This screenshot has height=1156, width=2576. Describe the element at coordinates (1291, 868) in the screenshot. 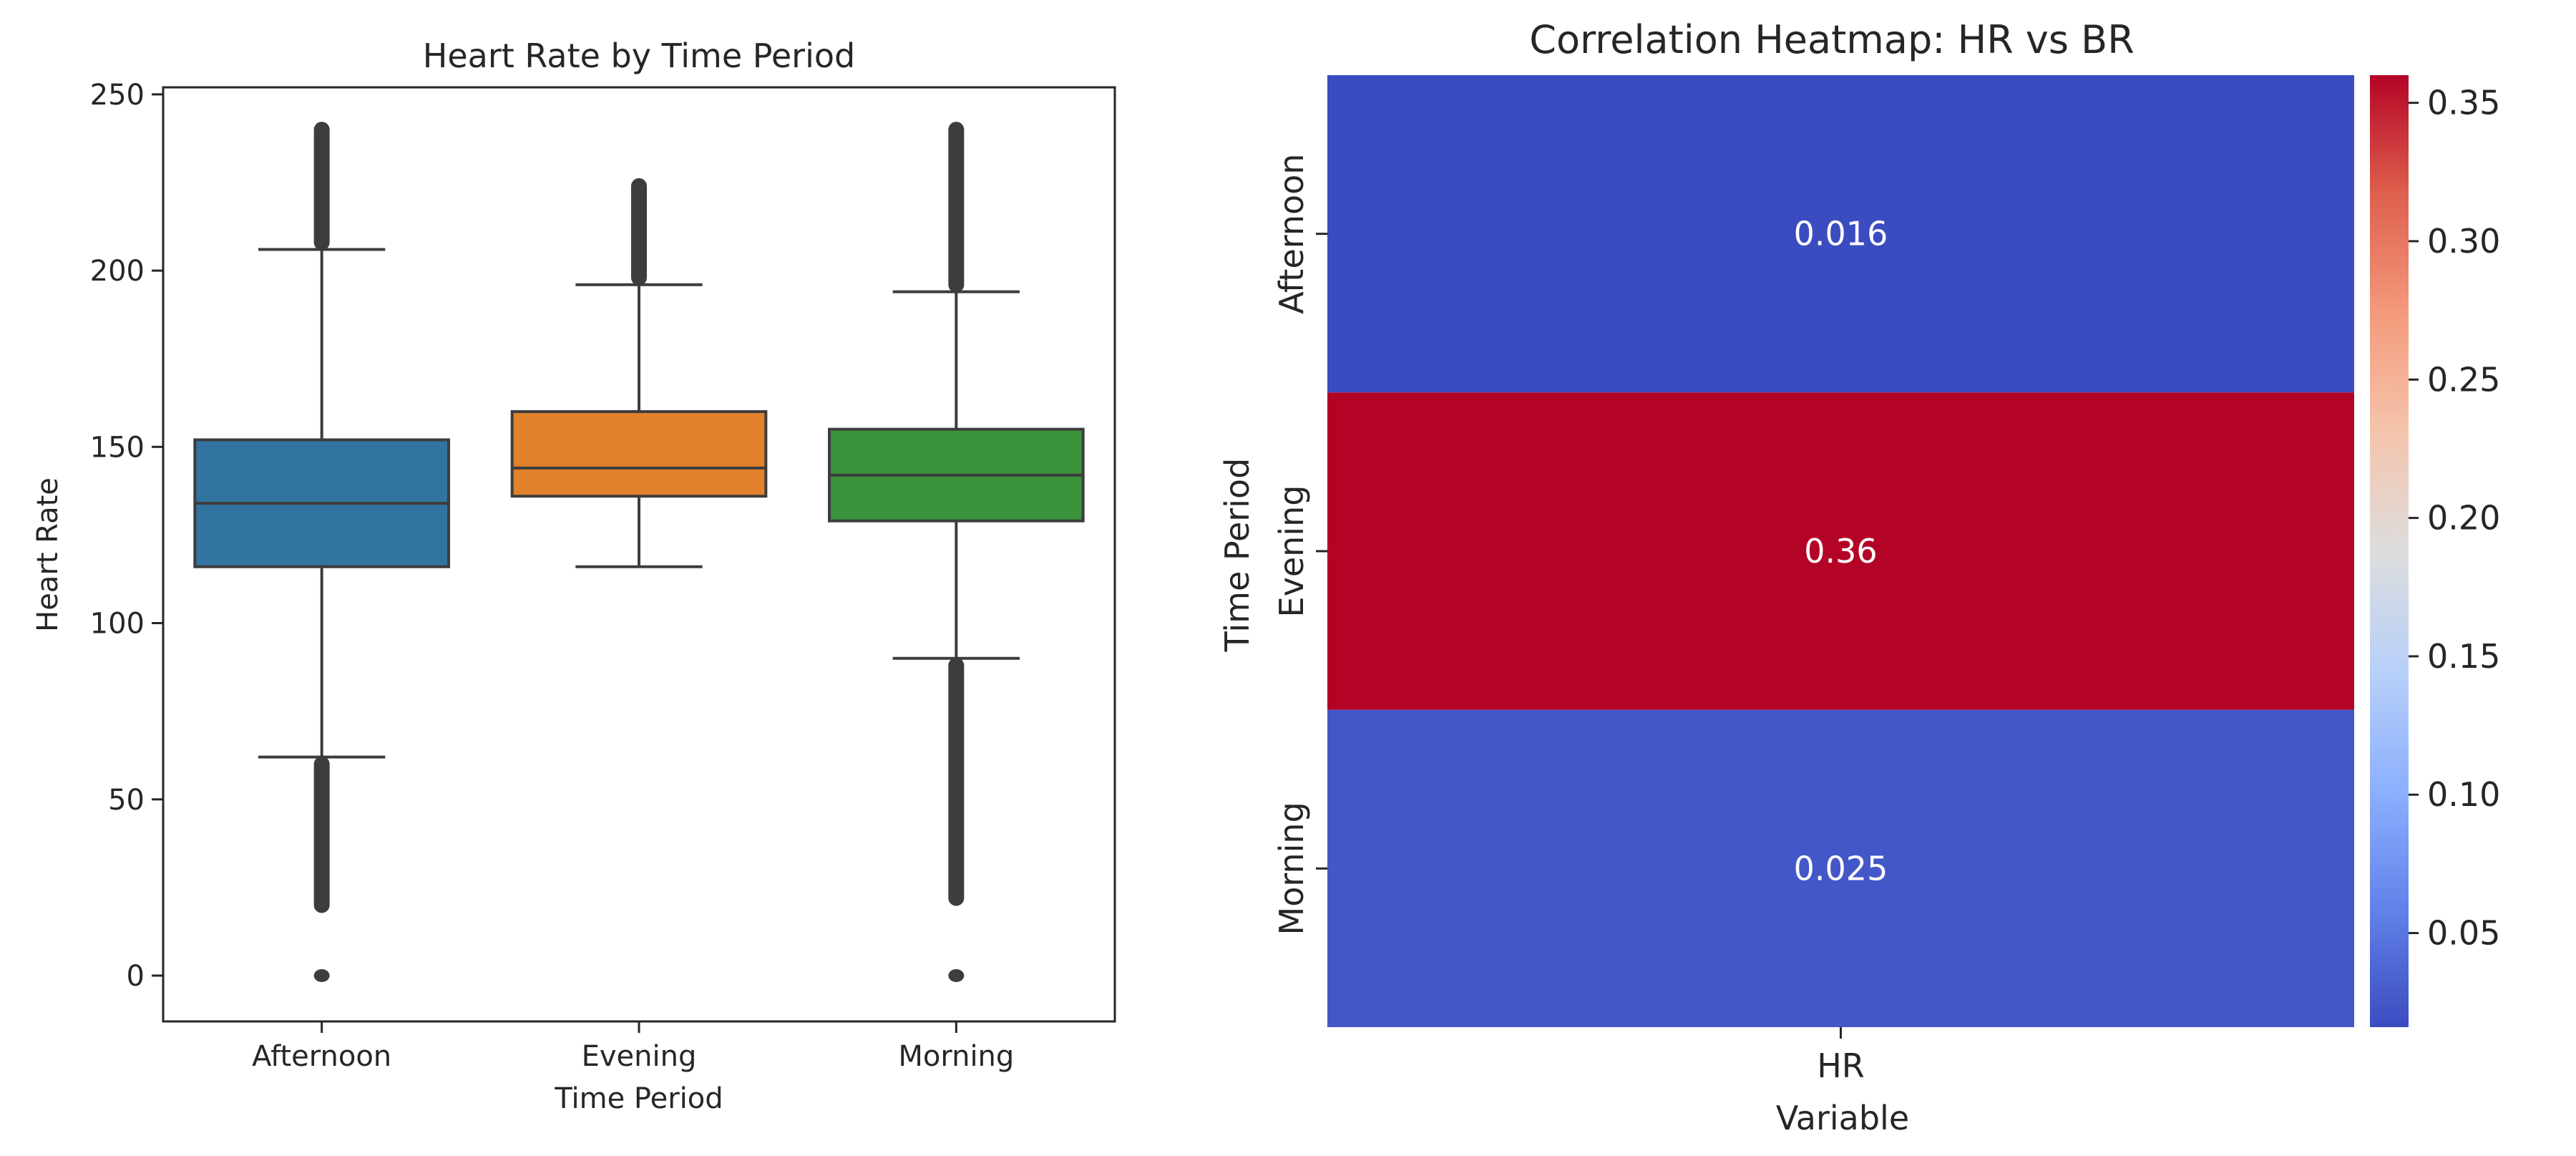

I see `y-tick-label: Morning` at that location.